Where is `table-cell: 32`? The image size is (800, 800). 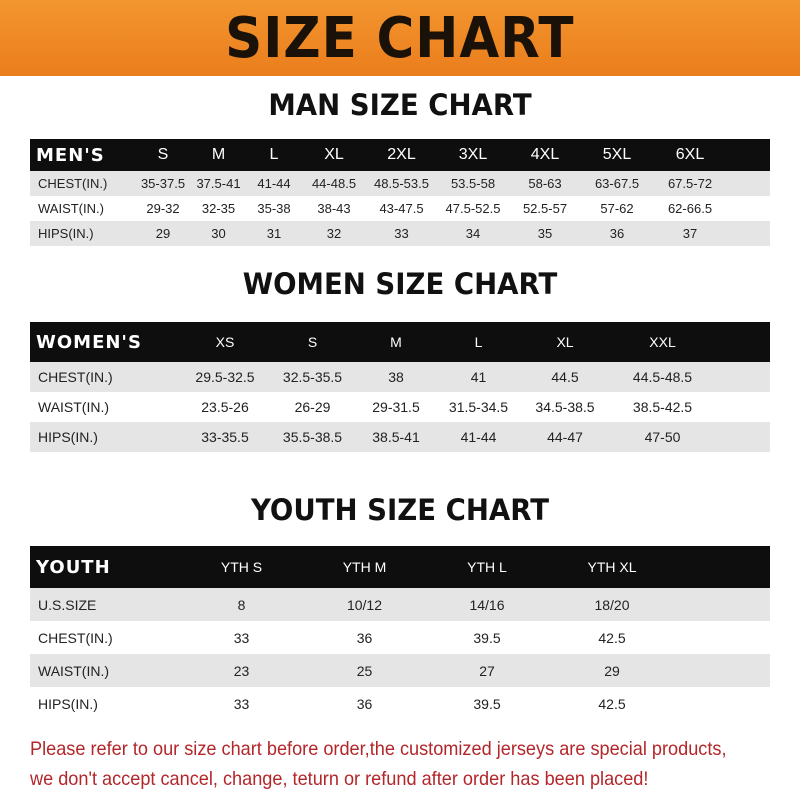
table-cell: 32 is located at coordinates (334, 233).